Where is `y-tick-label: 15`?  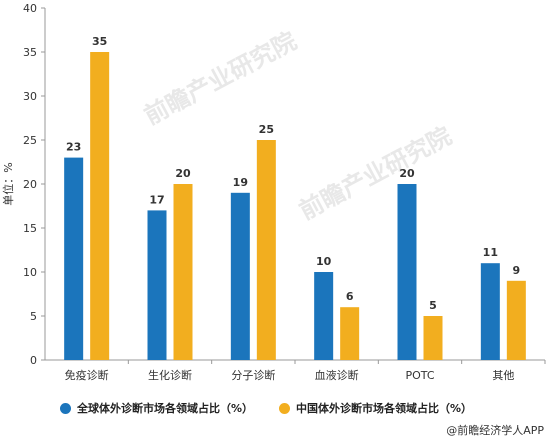
y-tick-label: 15 is located at coordinates (30, 228).